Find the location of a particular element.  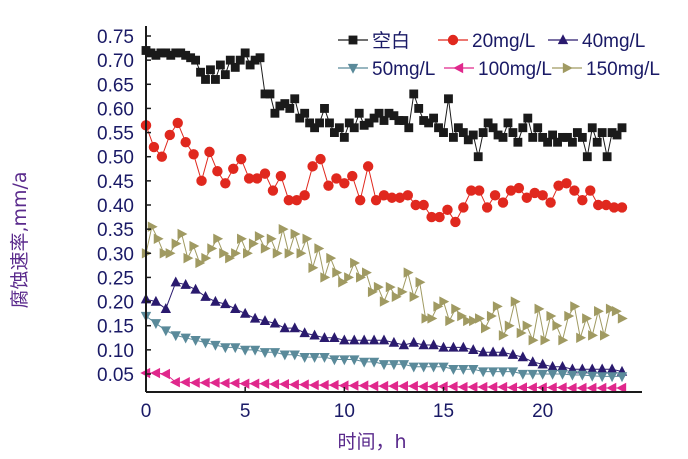

x-tick-label: 20 is located at coordinates (542, 411).